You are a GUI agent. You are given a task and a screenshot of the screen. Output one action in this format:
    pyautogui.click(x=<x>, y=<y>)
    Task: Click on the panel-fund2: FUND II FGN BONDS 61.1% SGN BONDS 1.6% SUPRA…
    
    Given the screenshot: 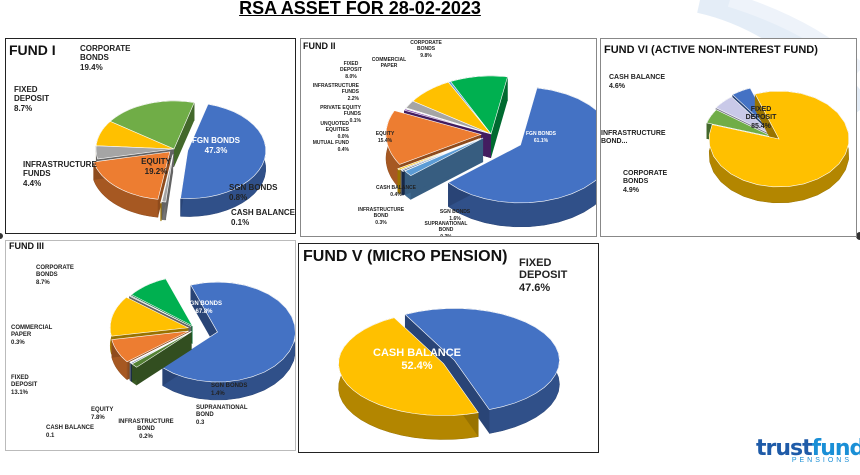 What is the action you would take?
    pyautogui.click(x=448, y=137)
    